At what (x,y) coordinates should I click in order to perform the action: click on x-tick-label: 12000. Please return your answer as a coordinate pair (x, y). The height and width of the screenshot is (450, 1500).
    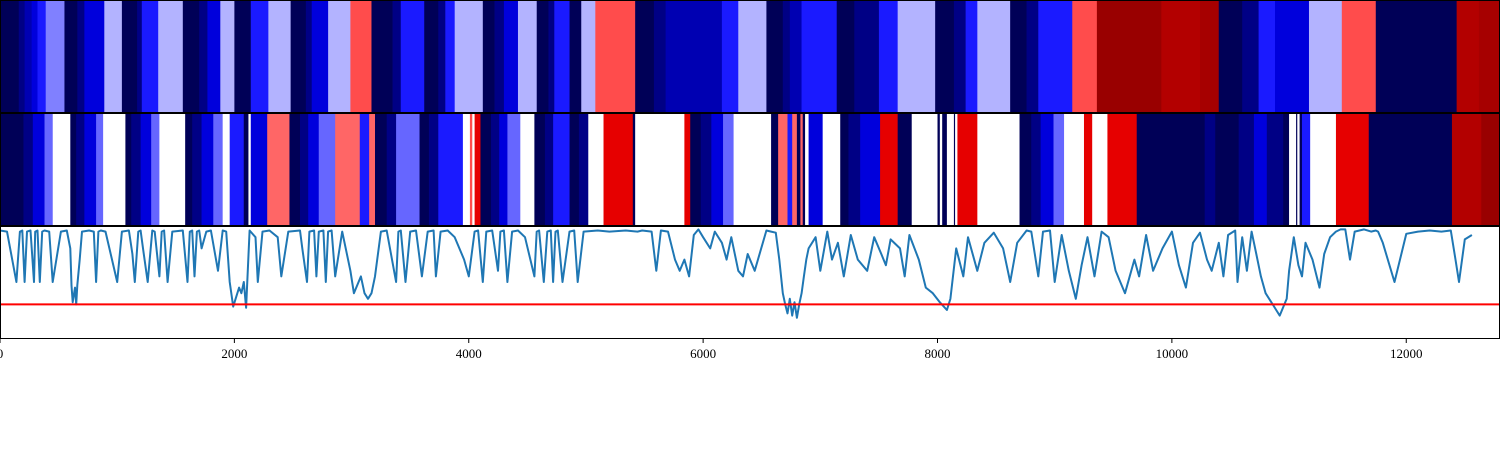
    Looking at the image, I should click on (1406, 353).